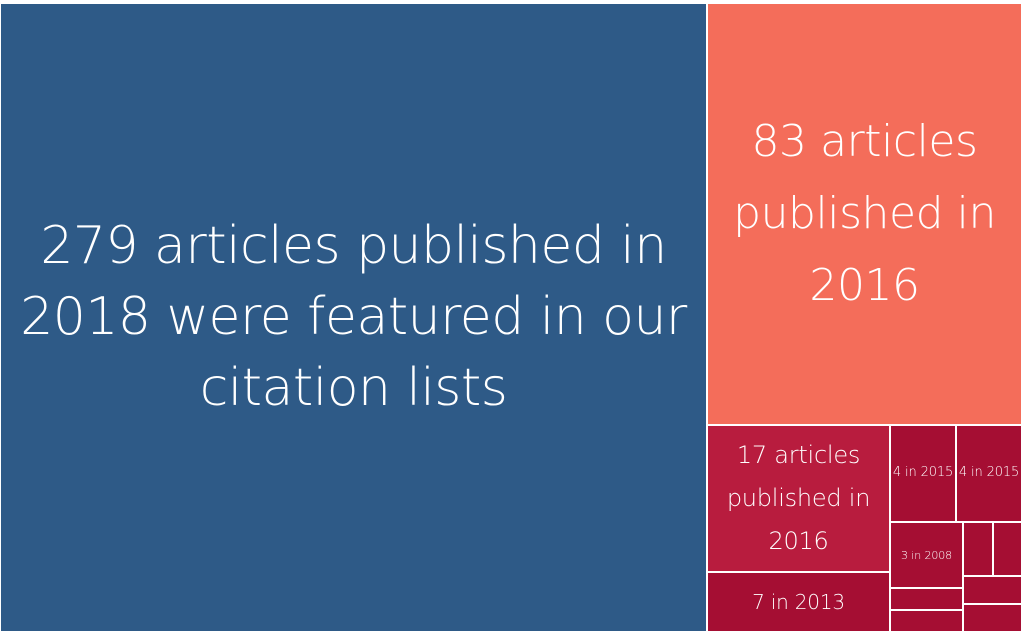 The height and width of the screenshot is (635, 1024). I want to click on tile-2008: 3 in 2008, so click(926, 555).